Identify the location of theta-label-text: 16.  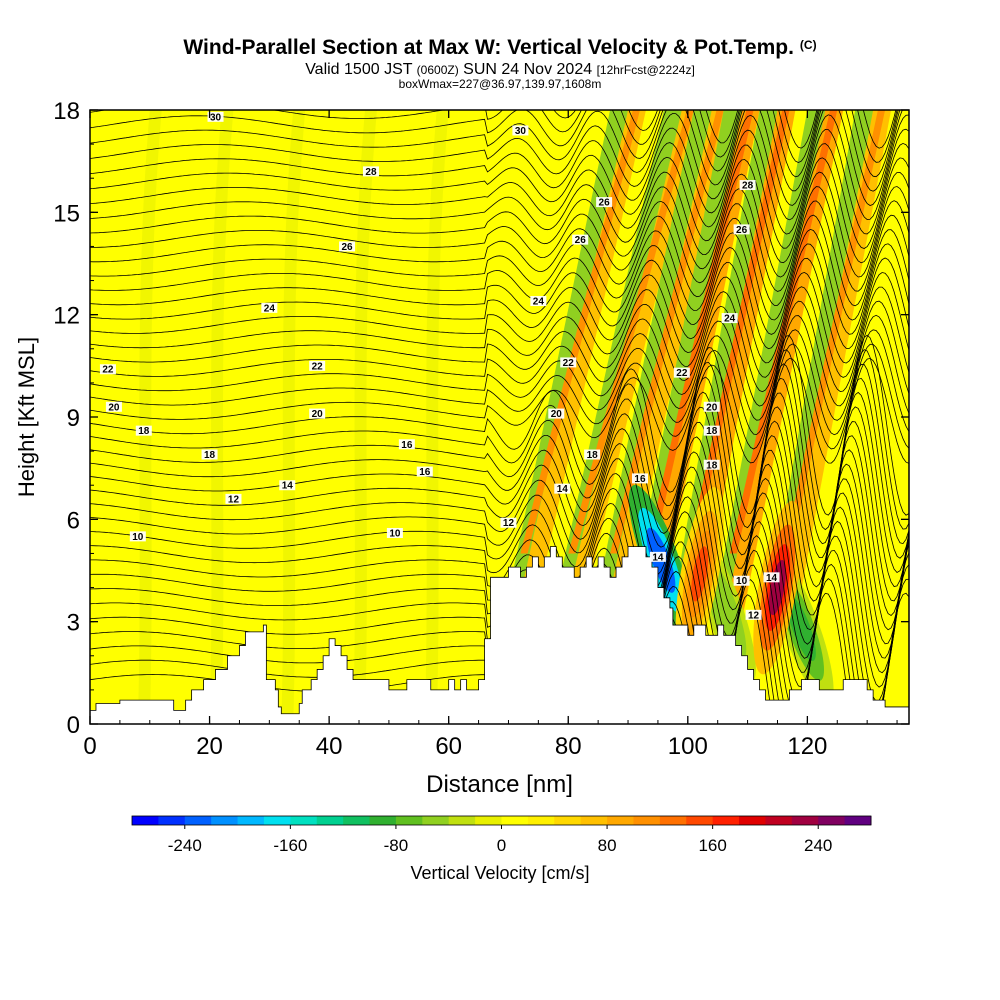
(425, 472).